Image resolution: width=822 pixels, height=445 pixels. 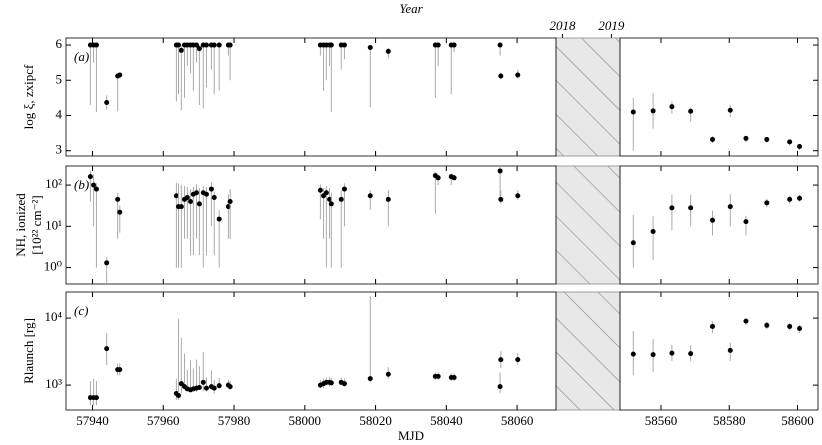 What do you see at coordinates (588, 97) in the screenshot?
I see `axis-break` at bounding box center [588, 97].